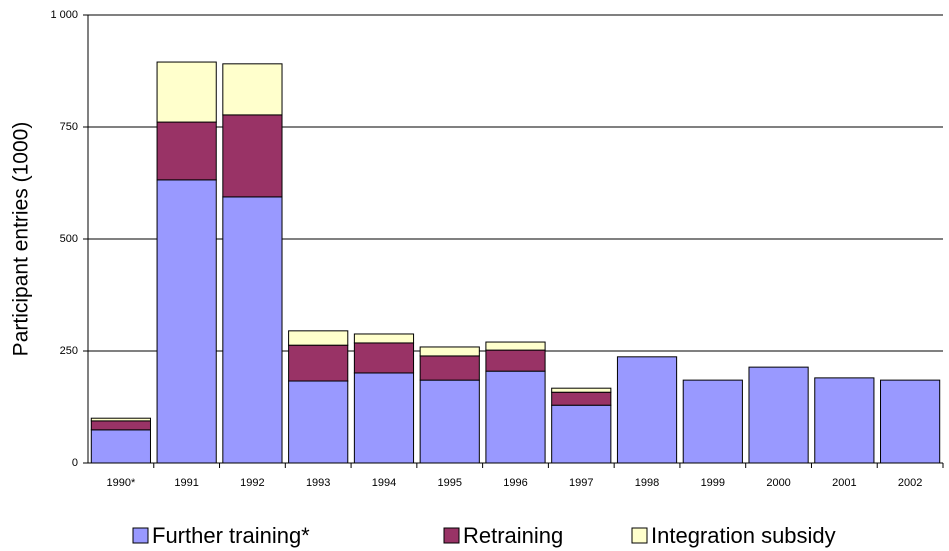 Image resolution: width=949 pixels, height=551 pixels. I want to click on x-tick-label: 2002, so click(910, 483).